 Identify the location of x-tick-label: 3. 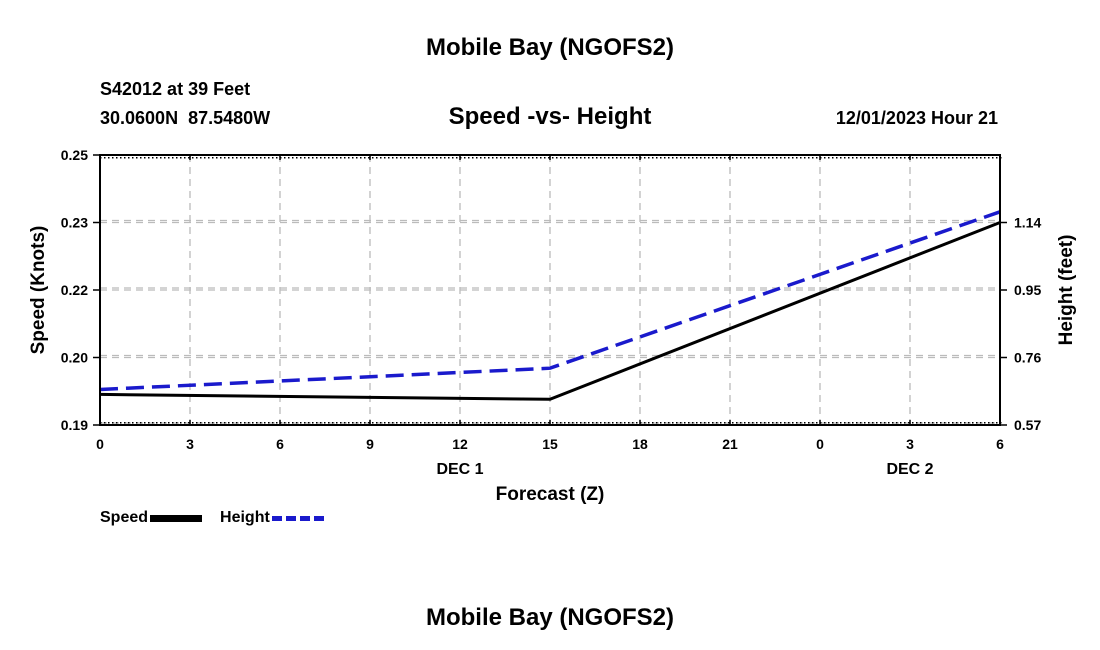
(910, 444).